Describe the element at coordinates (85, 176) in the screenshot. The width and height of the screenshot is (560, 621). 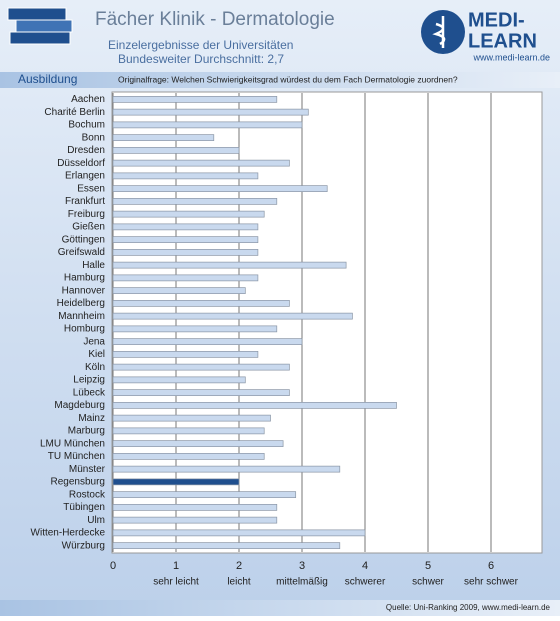
I see `y-tick-label: Erlangen` at that location.